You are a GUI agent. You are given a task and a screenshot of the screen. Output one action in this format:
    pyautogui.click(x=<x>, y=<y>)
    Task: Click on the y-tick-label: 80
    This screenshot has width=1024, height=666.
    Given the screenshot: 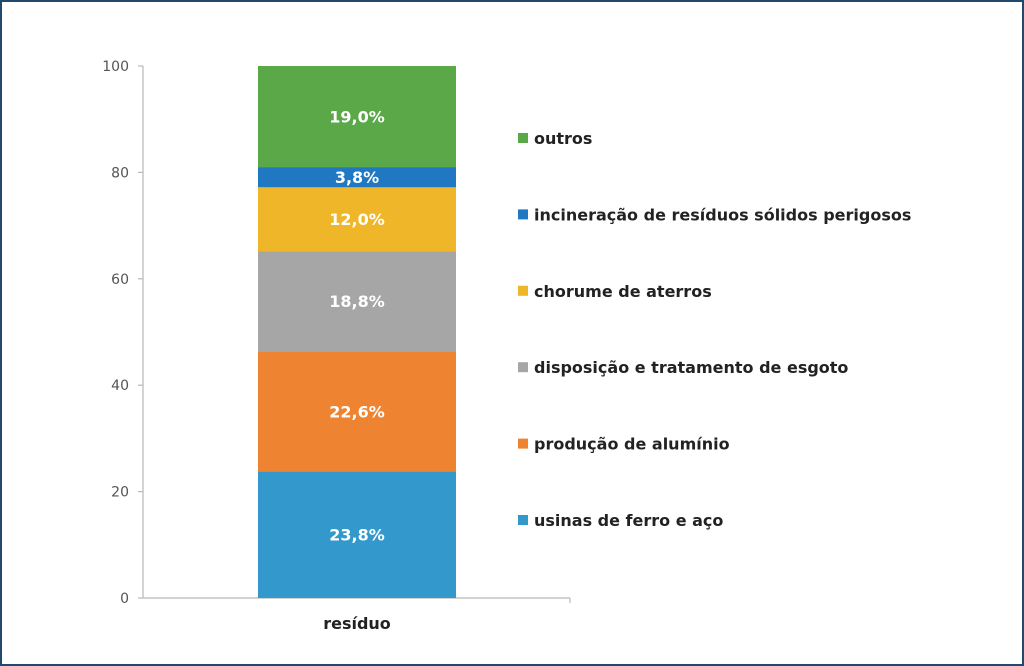 What is the action you would take?
    pyautogui.click(x=120, y=173)
    